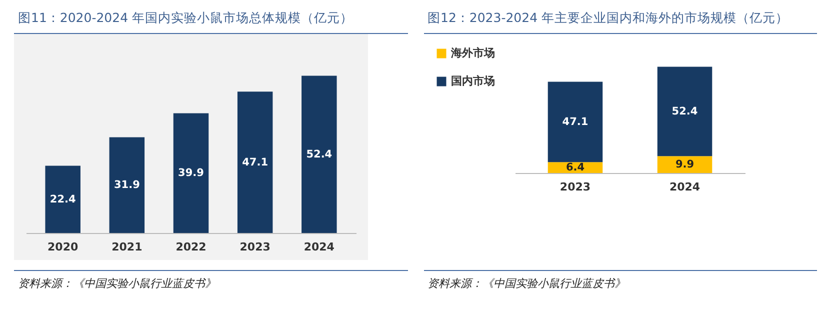  Describe the element at coordinates (127, 247) in the screenshot. I see `x-tick-label: 2021` at that location.